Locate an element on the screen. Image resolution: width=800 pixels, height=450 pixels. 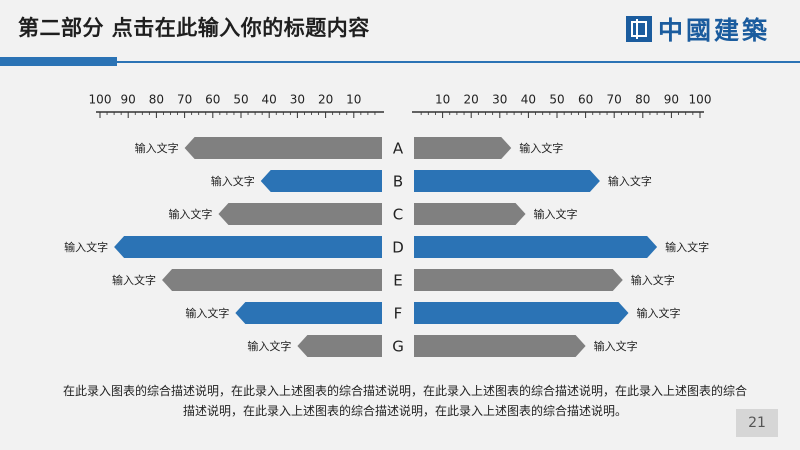
left-axis-tick-label: 100 is located at coordinates (100, 100).